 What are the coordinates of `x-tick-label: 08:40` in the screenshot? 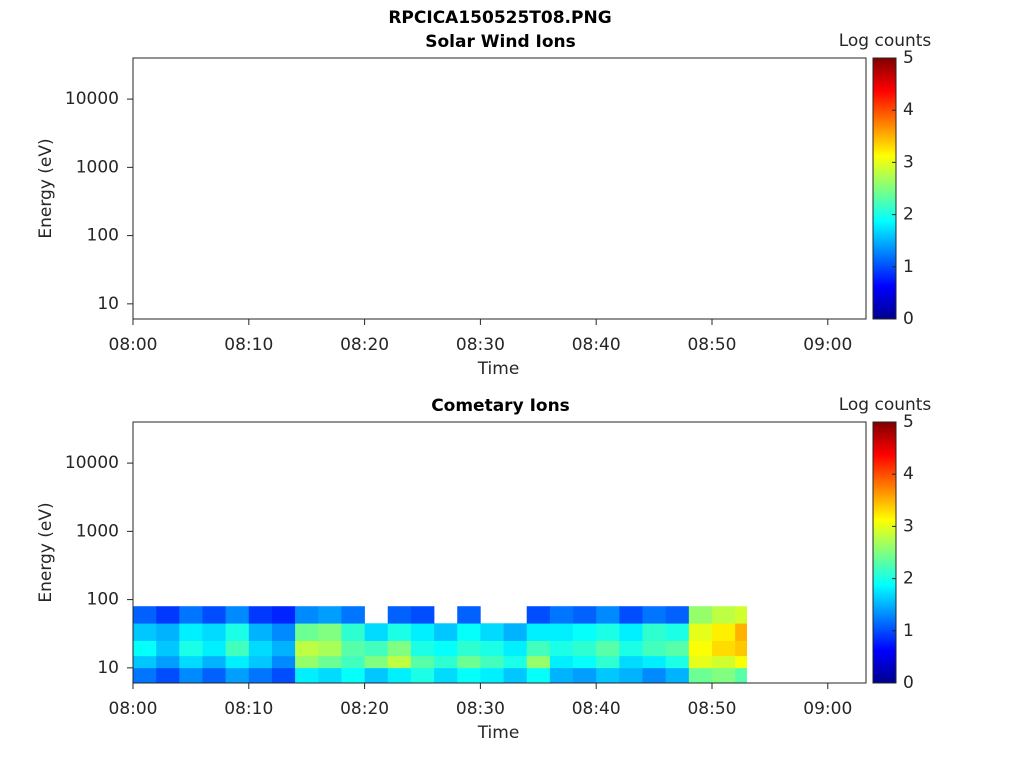 It's located at (596, 709).